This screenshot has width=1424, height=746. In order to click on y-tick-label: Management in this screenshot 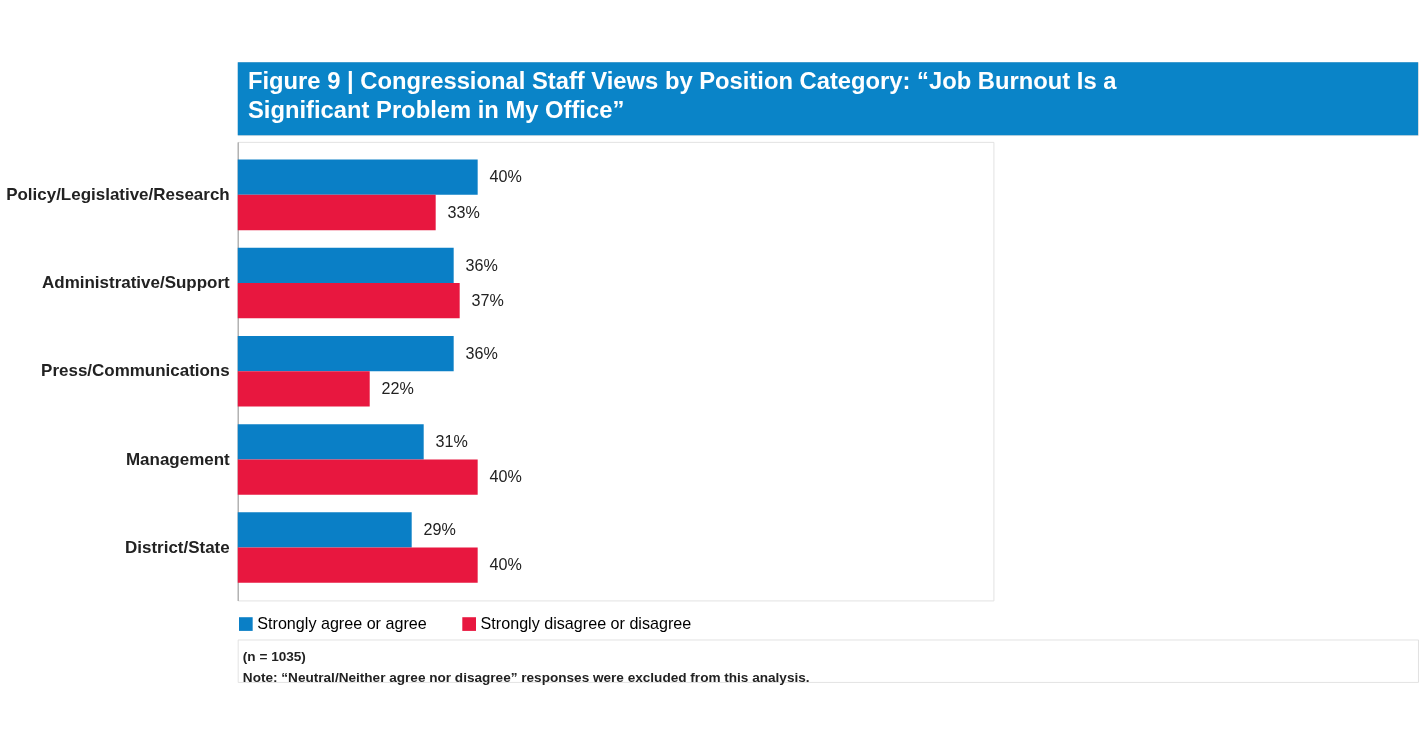, I will do `click(178, 459)`.